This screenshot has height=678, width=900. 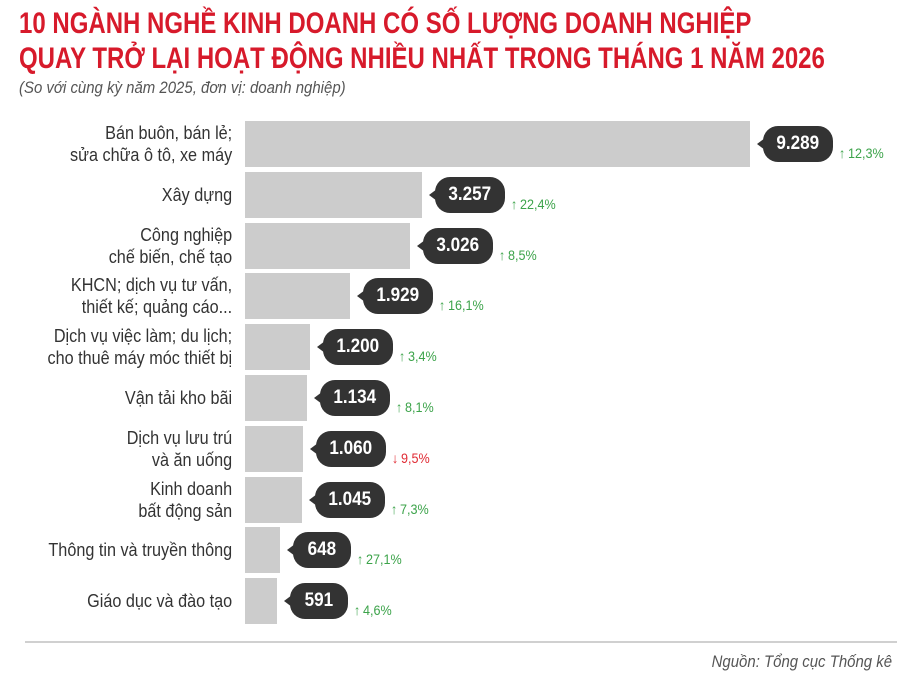 What do you see at coordinates (186, 234) in the screenshot?
I see `category-label-line: Công nghiệp` at bounding box center [186, 234].